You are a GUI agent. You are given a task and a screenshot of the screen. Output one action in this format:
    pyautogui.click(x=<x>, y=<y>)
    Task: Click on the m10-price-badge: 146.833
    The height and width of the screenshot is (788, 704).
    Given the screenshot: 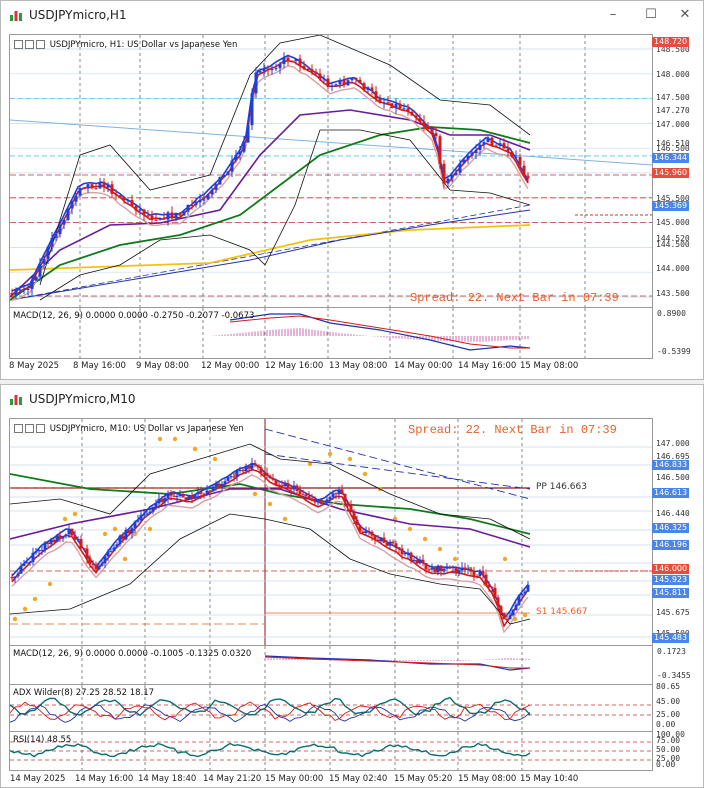 What is the action you would take?
    pyautogui.click(x=671, y=465)
    